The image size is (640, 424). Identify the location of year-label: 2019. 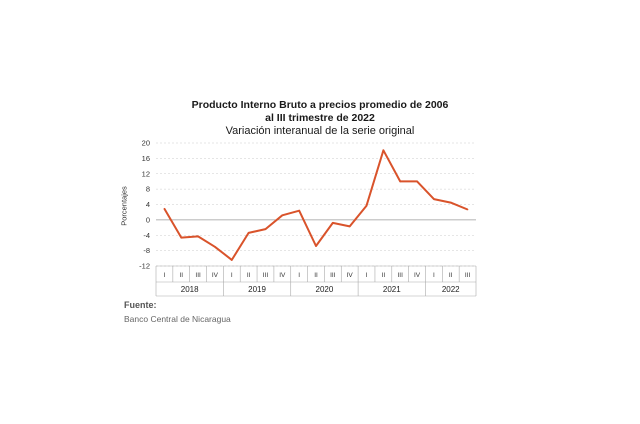
(257, 289).